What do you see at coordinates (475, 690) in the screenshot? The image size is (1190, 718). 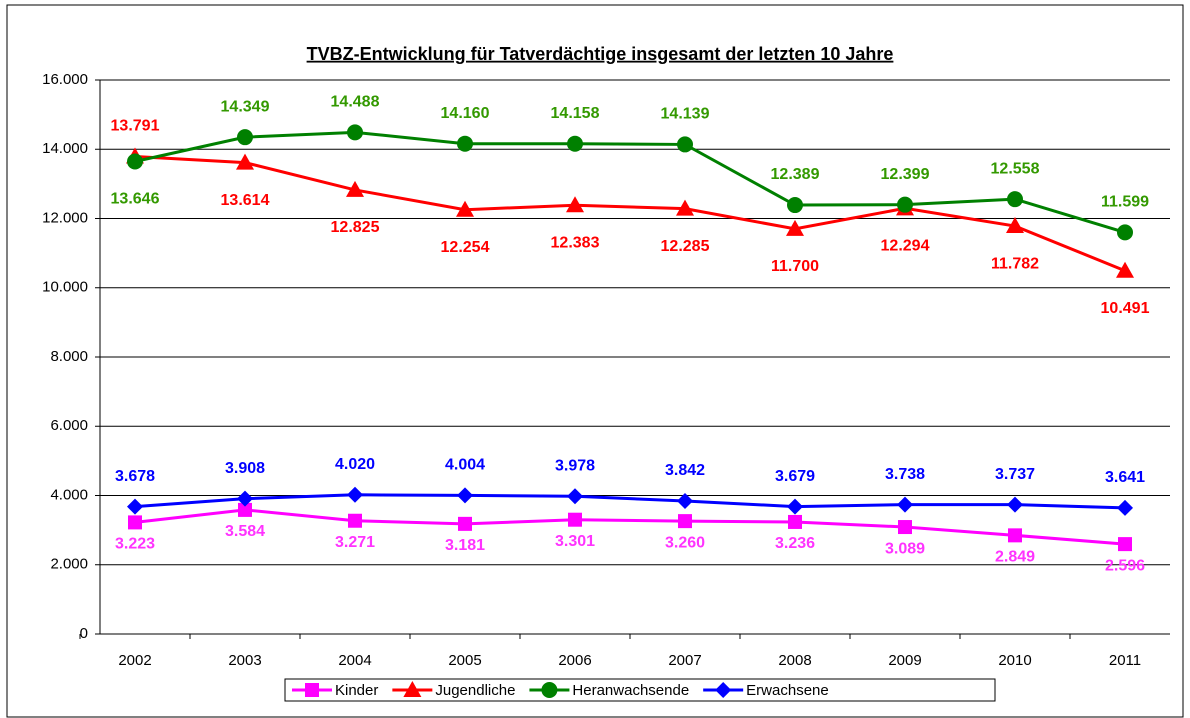 I see `legend-label: Jugendliche` at bounding box center [475, 690].